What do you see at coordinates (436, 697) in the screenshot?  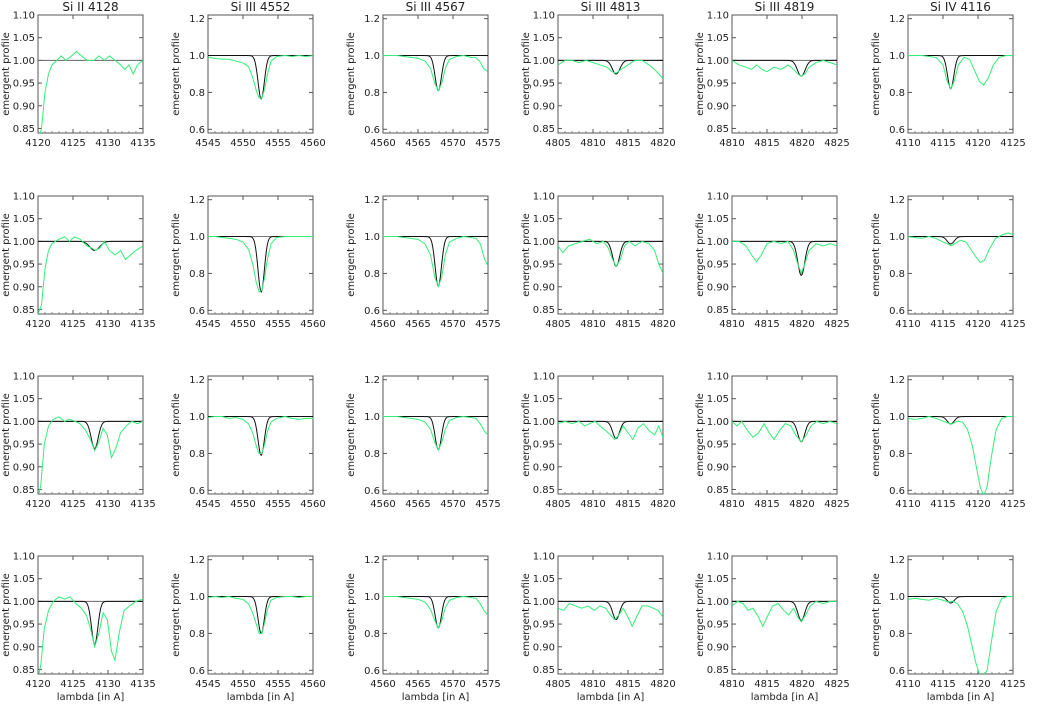 I see `x-axis-label: lambda [in A]` at bounding box center [436, 697].